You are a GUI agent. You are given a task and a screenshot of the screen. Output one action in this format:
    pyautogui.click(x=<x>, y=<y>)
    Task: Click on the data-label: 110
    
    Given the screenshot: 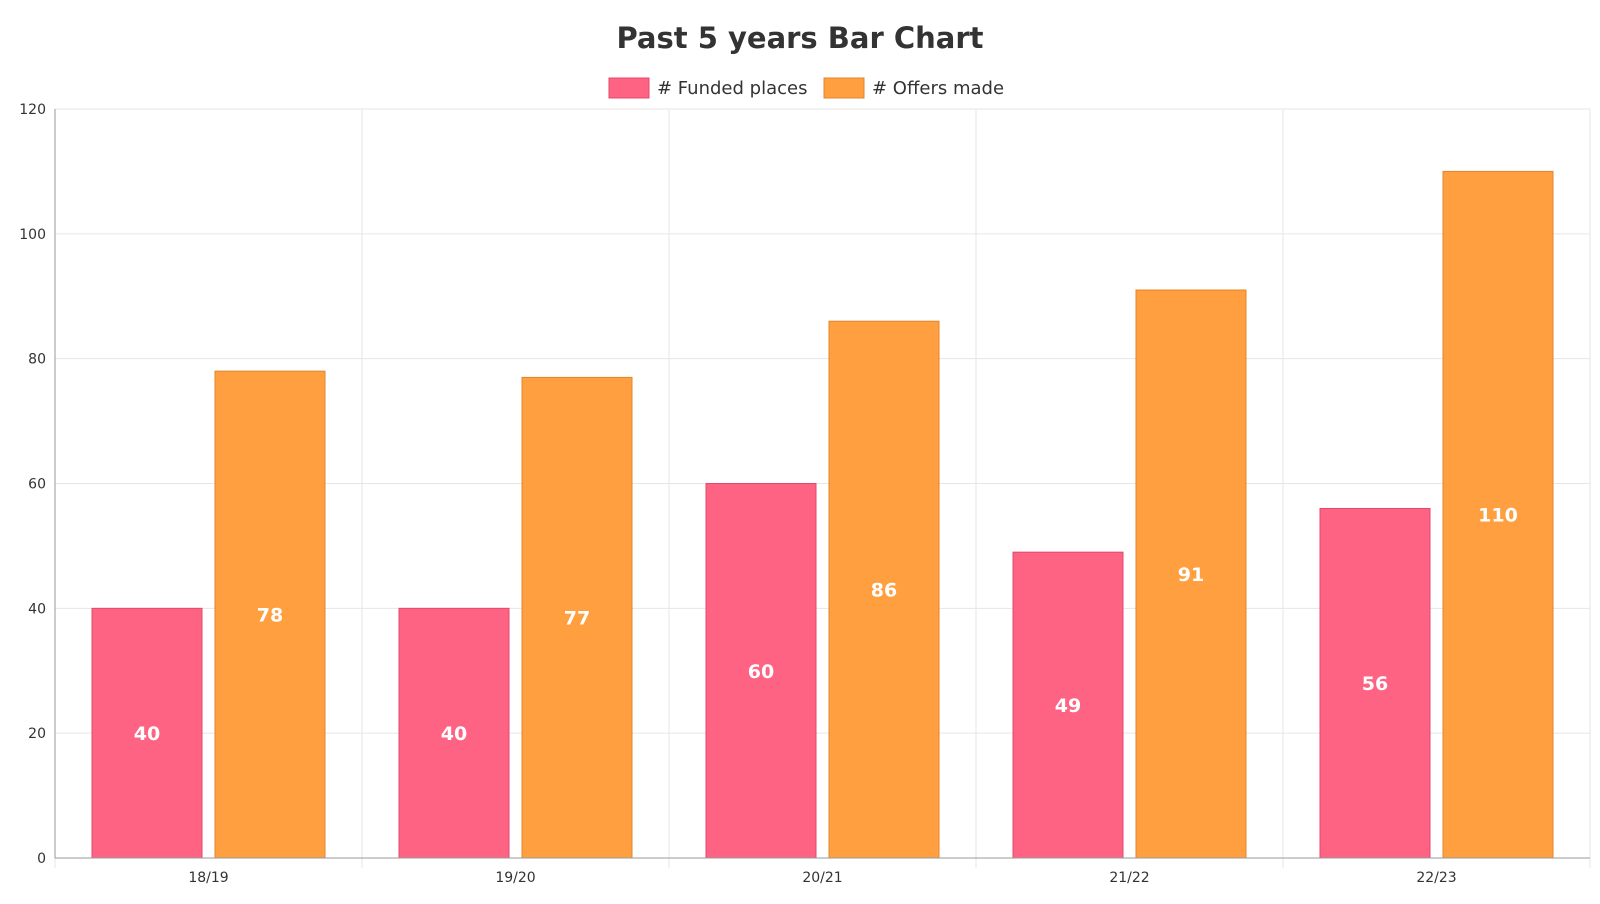 What is the action you would take?
    pyautogui.click(x=1498, y=516)
    